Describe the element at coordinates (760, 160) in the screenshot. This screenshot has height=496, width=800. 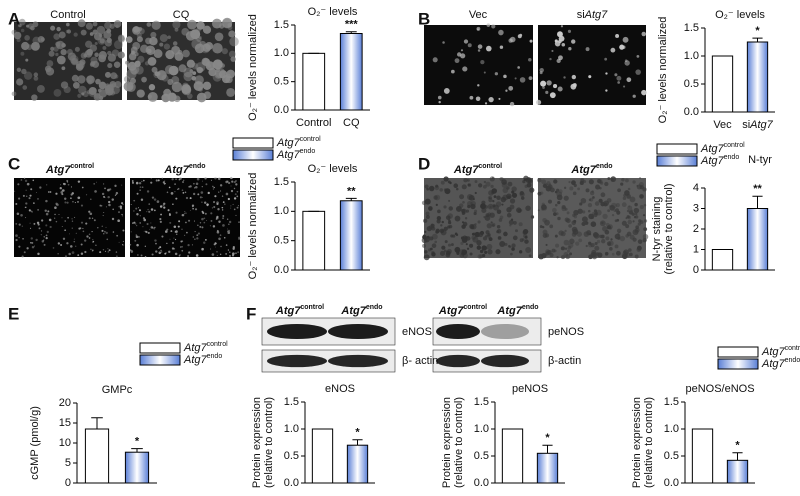
I see `chart-title: N-tyr` at that location.